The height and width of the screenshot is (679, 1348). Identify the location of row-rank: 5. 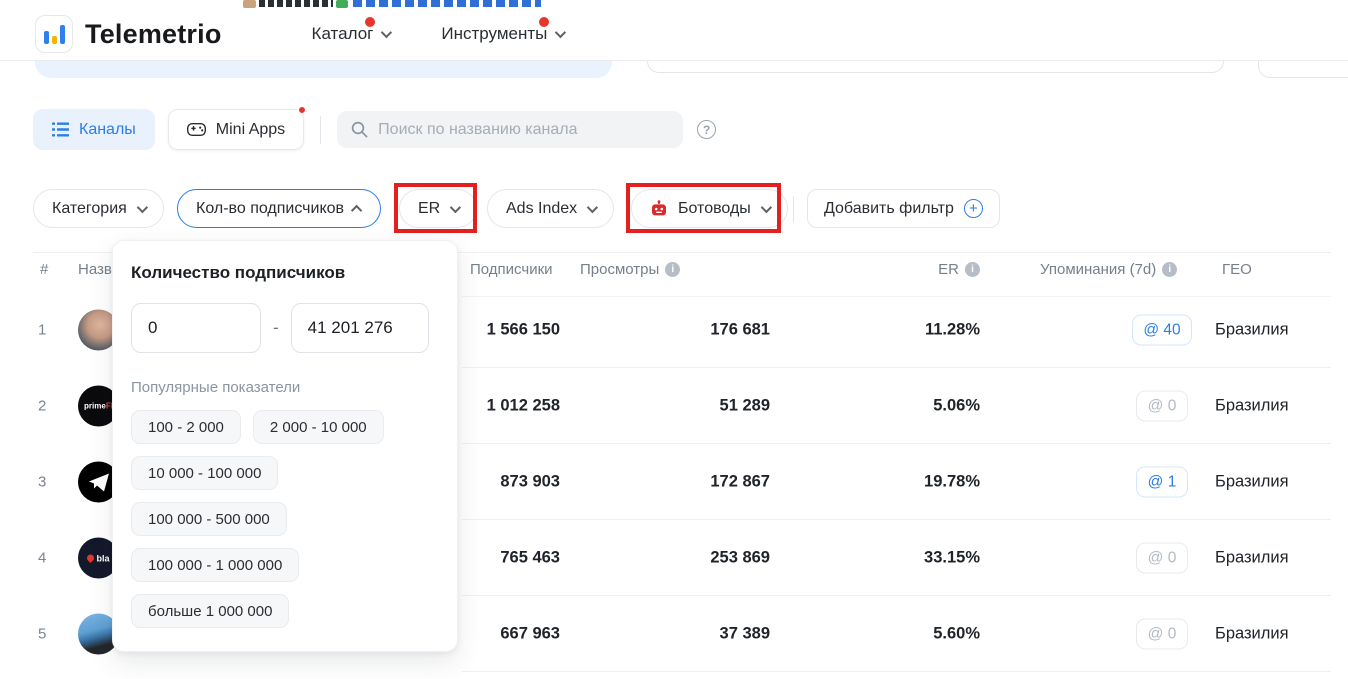
(42, 634).